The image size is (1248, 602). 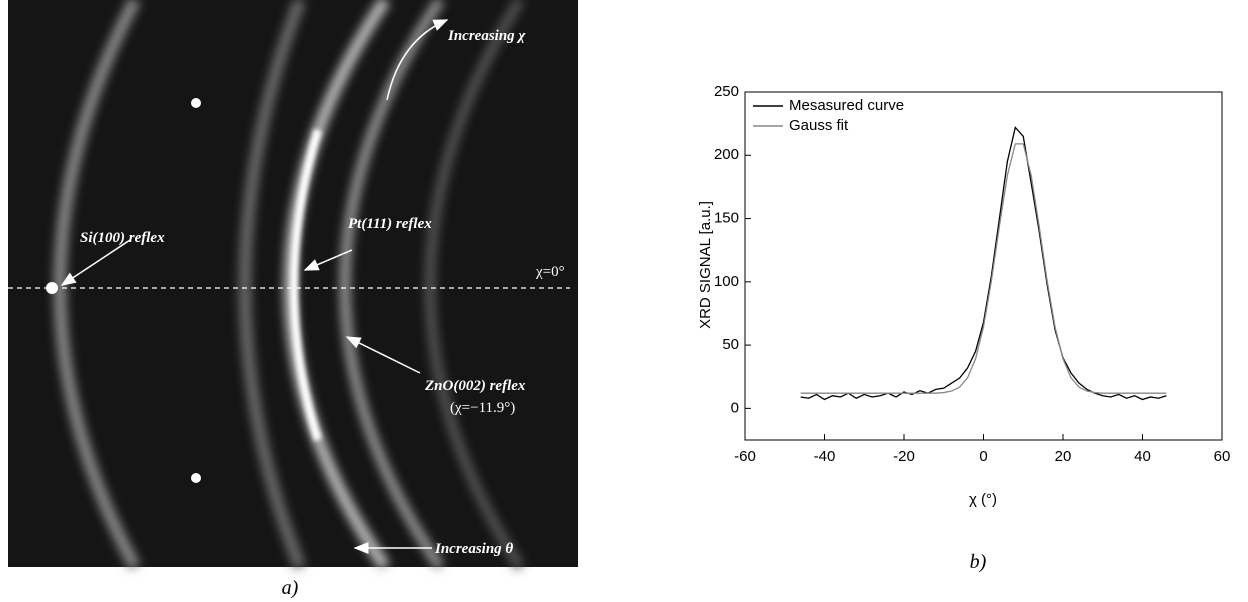 I want to click on si-ring, so click(x=97, y=285).